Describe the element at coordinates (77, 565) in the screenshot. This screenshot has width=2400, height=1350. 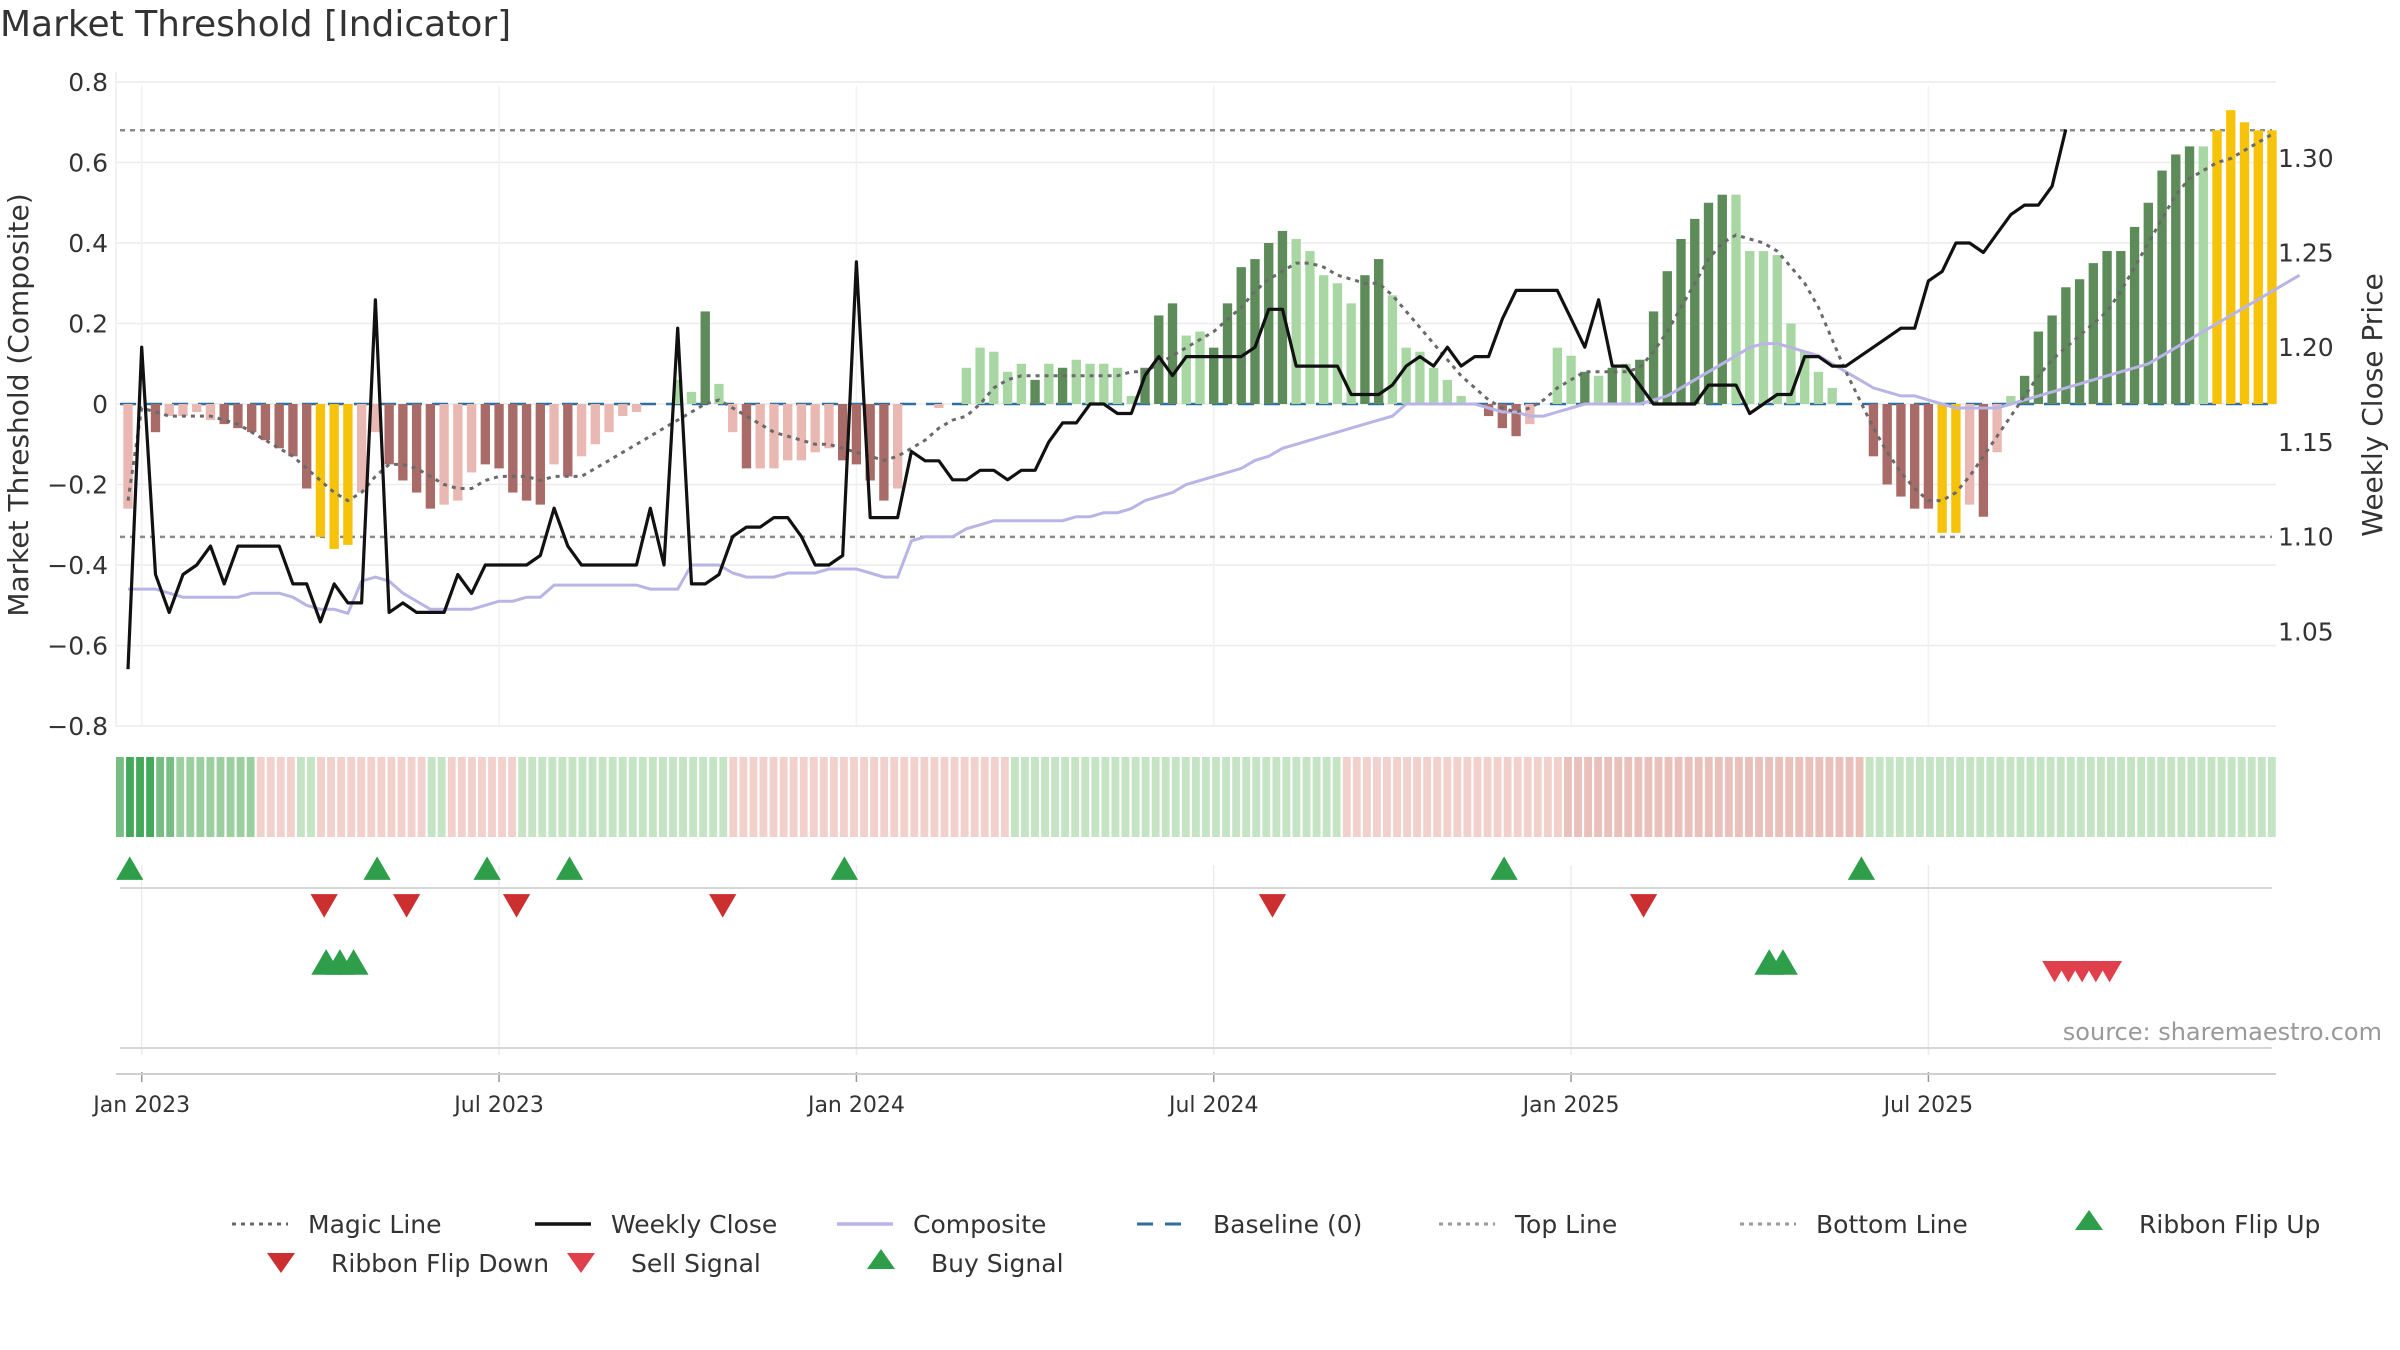
I see `y-tick-label: −0.4` at that location.